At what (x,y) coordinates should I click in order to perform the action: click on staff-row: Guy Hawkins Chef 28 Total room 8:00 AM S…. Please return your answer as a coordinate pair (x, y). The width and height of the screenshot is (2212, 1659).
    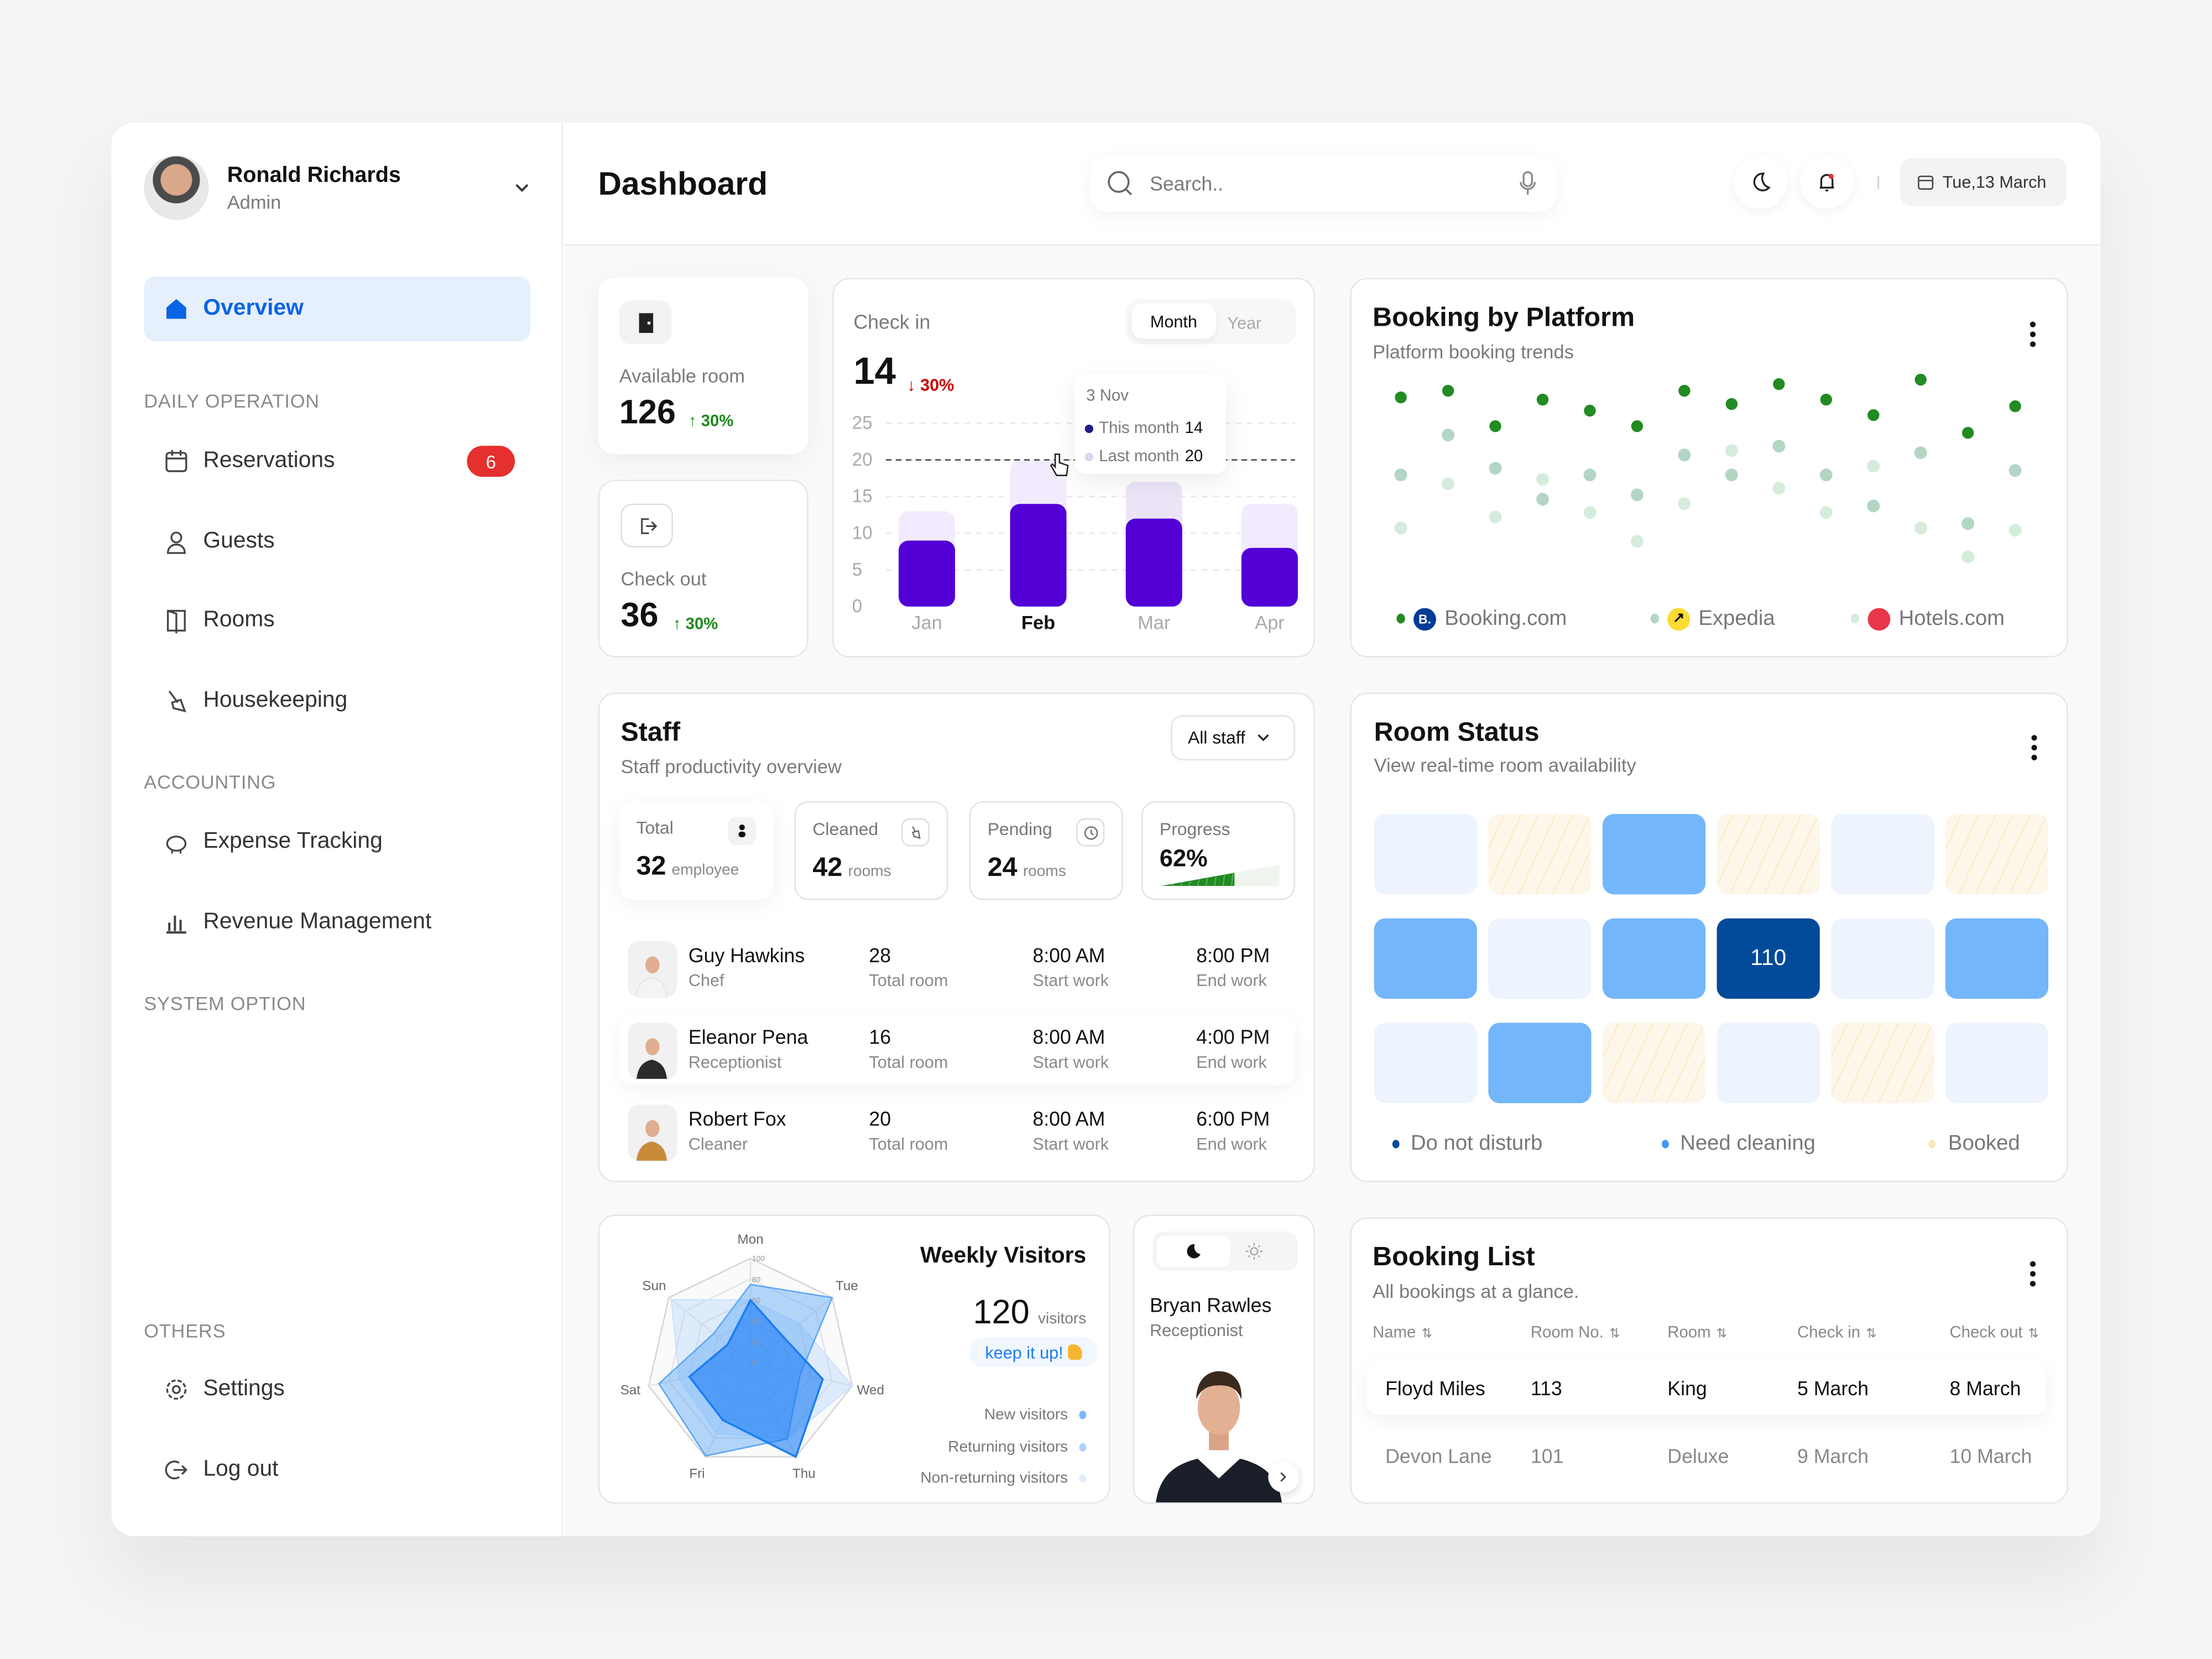
    Looking at the image, I should click on (957, 968).